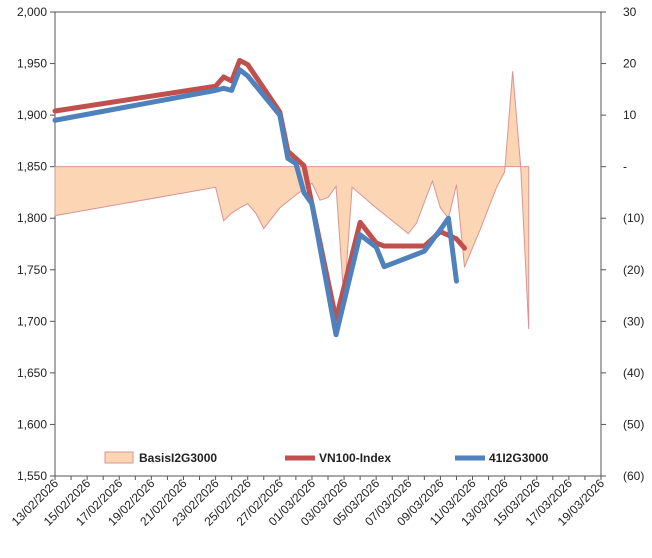  What do you see at coordinates (32, 12) in the screenshot?
I see `left-axis-label: 2,000` at bounding box center [32, 12].